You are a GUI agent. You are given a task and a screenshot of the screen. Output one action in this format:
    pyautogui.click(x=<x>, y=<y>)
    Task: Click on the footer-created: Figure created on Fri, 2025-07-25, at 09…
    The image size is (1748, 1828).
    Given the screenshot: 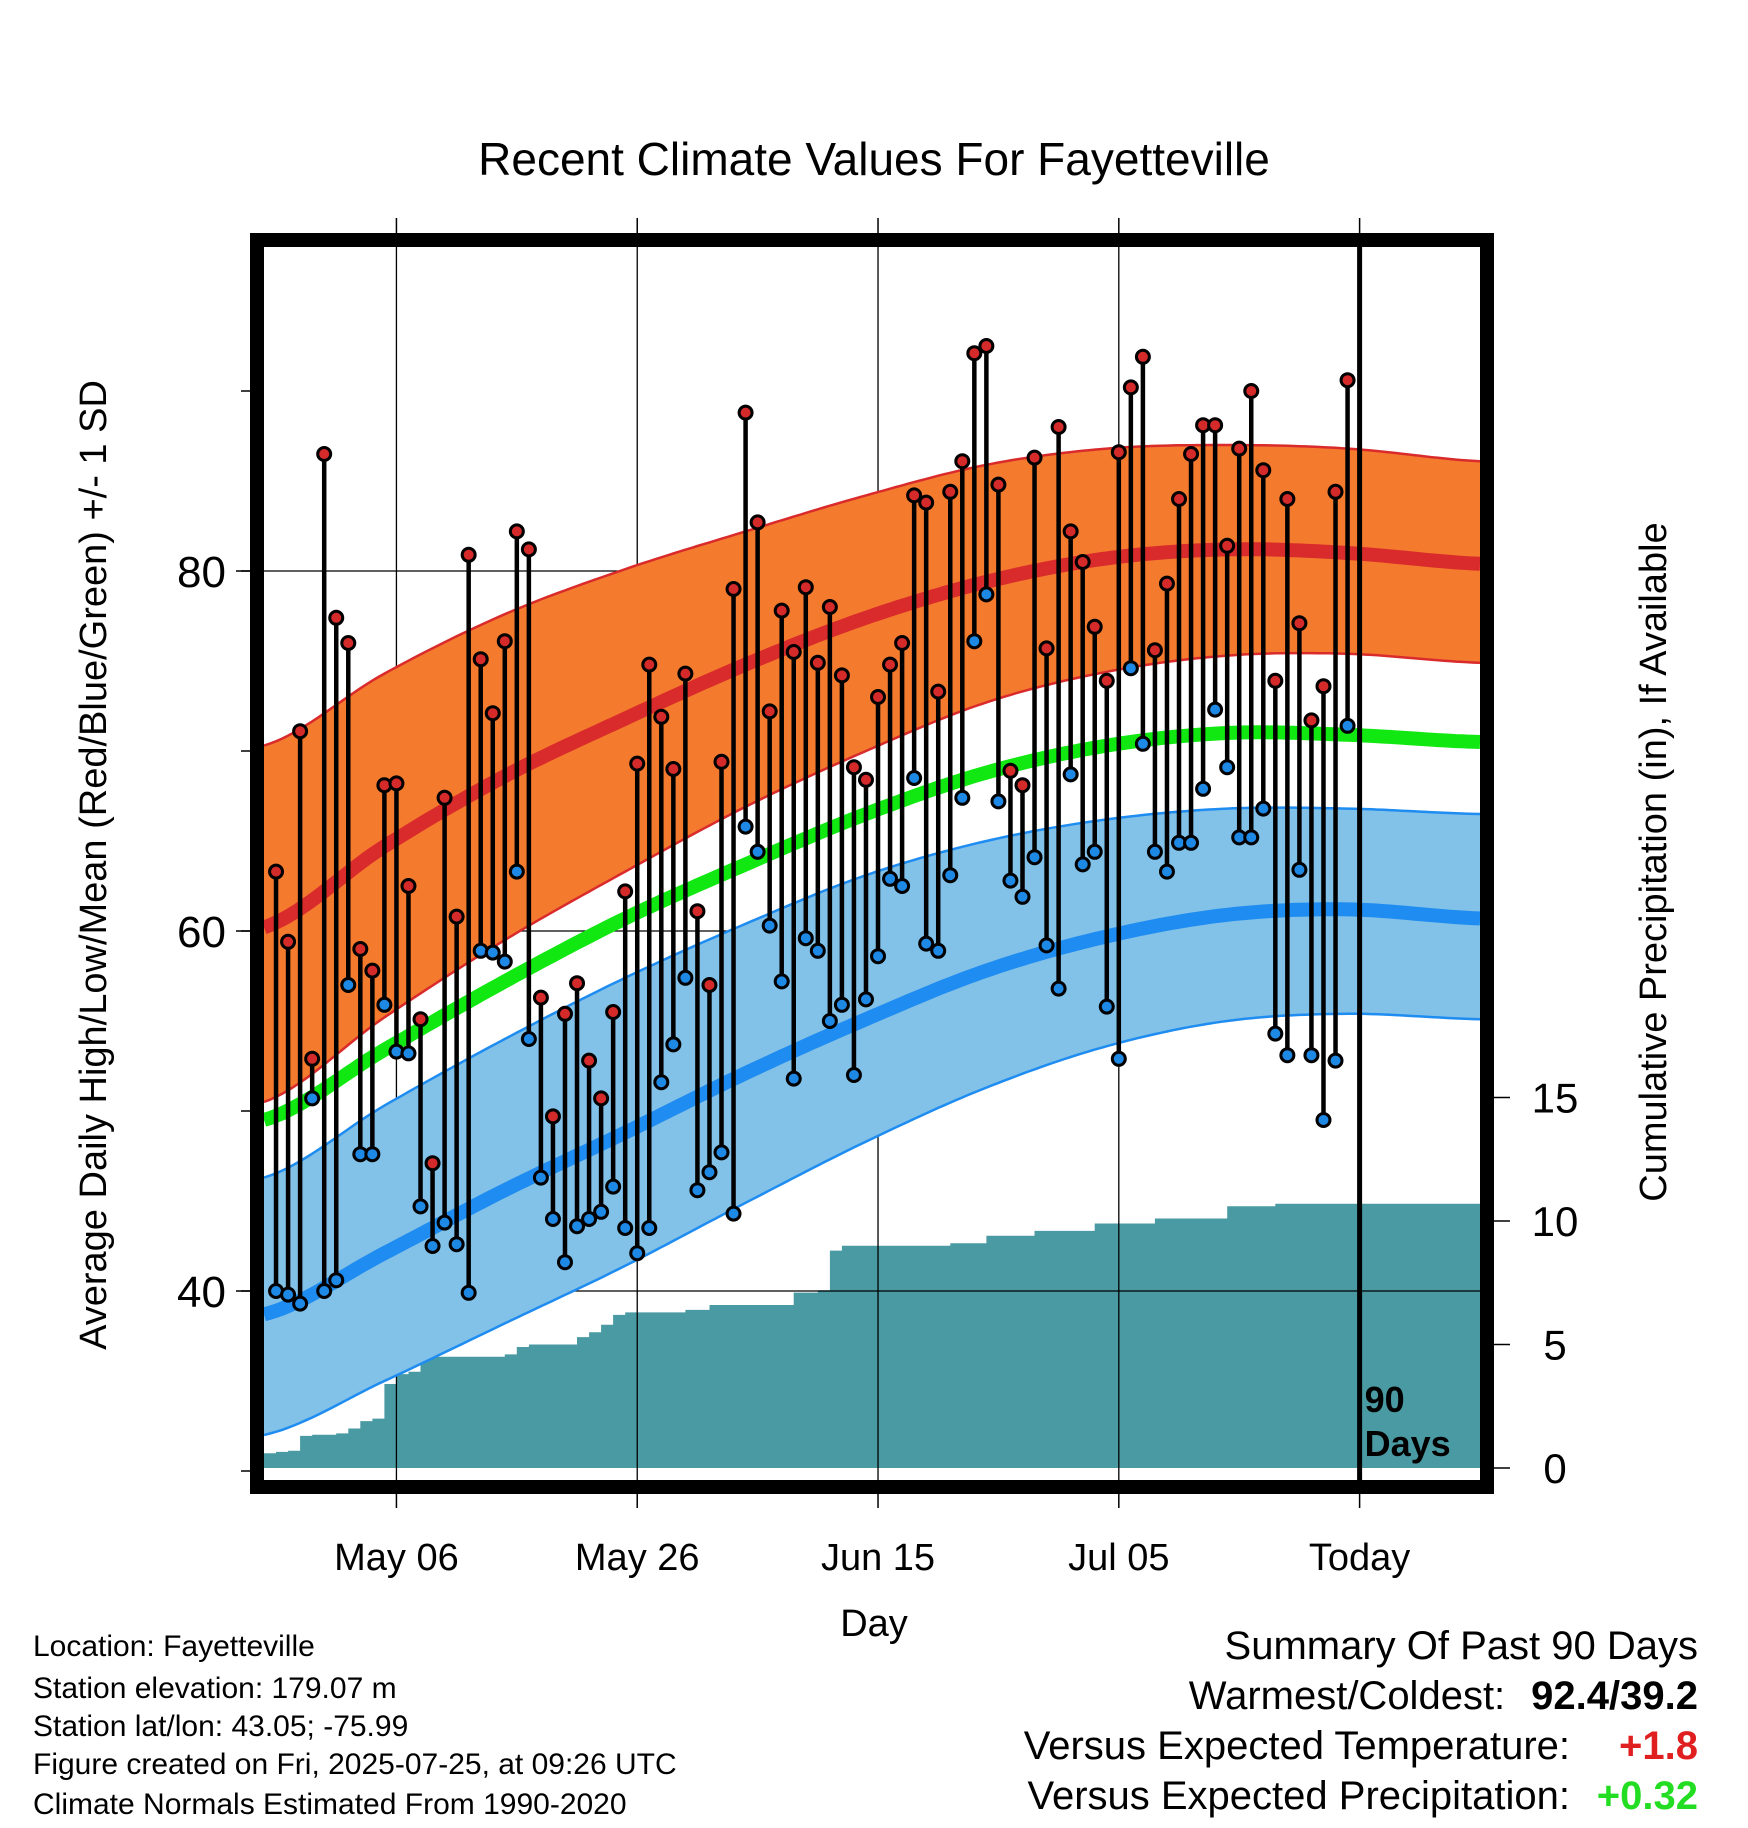 What is the action you would take?
    pyautogui.click(x=355, y=1764)
    